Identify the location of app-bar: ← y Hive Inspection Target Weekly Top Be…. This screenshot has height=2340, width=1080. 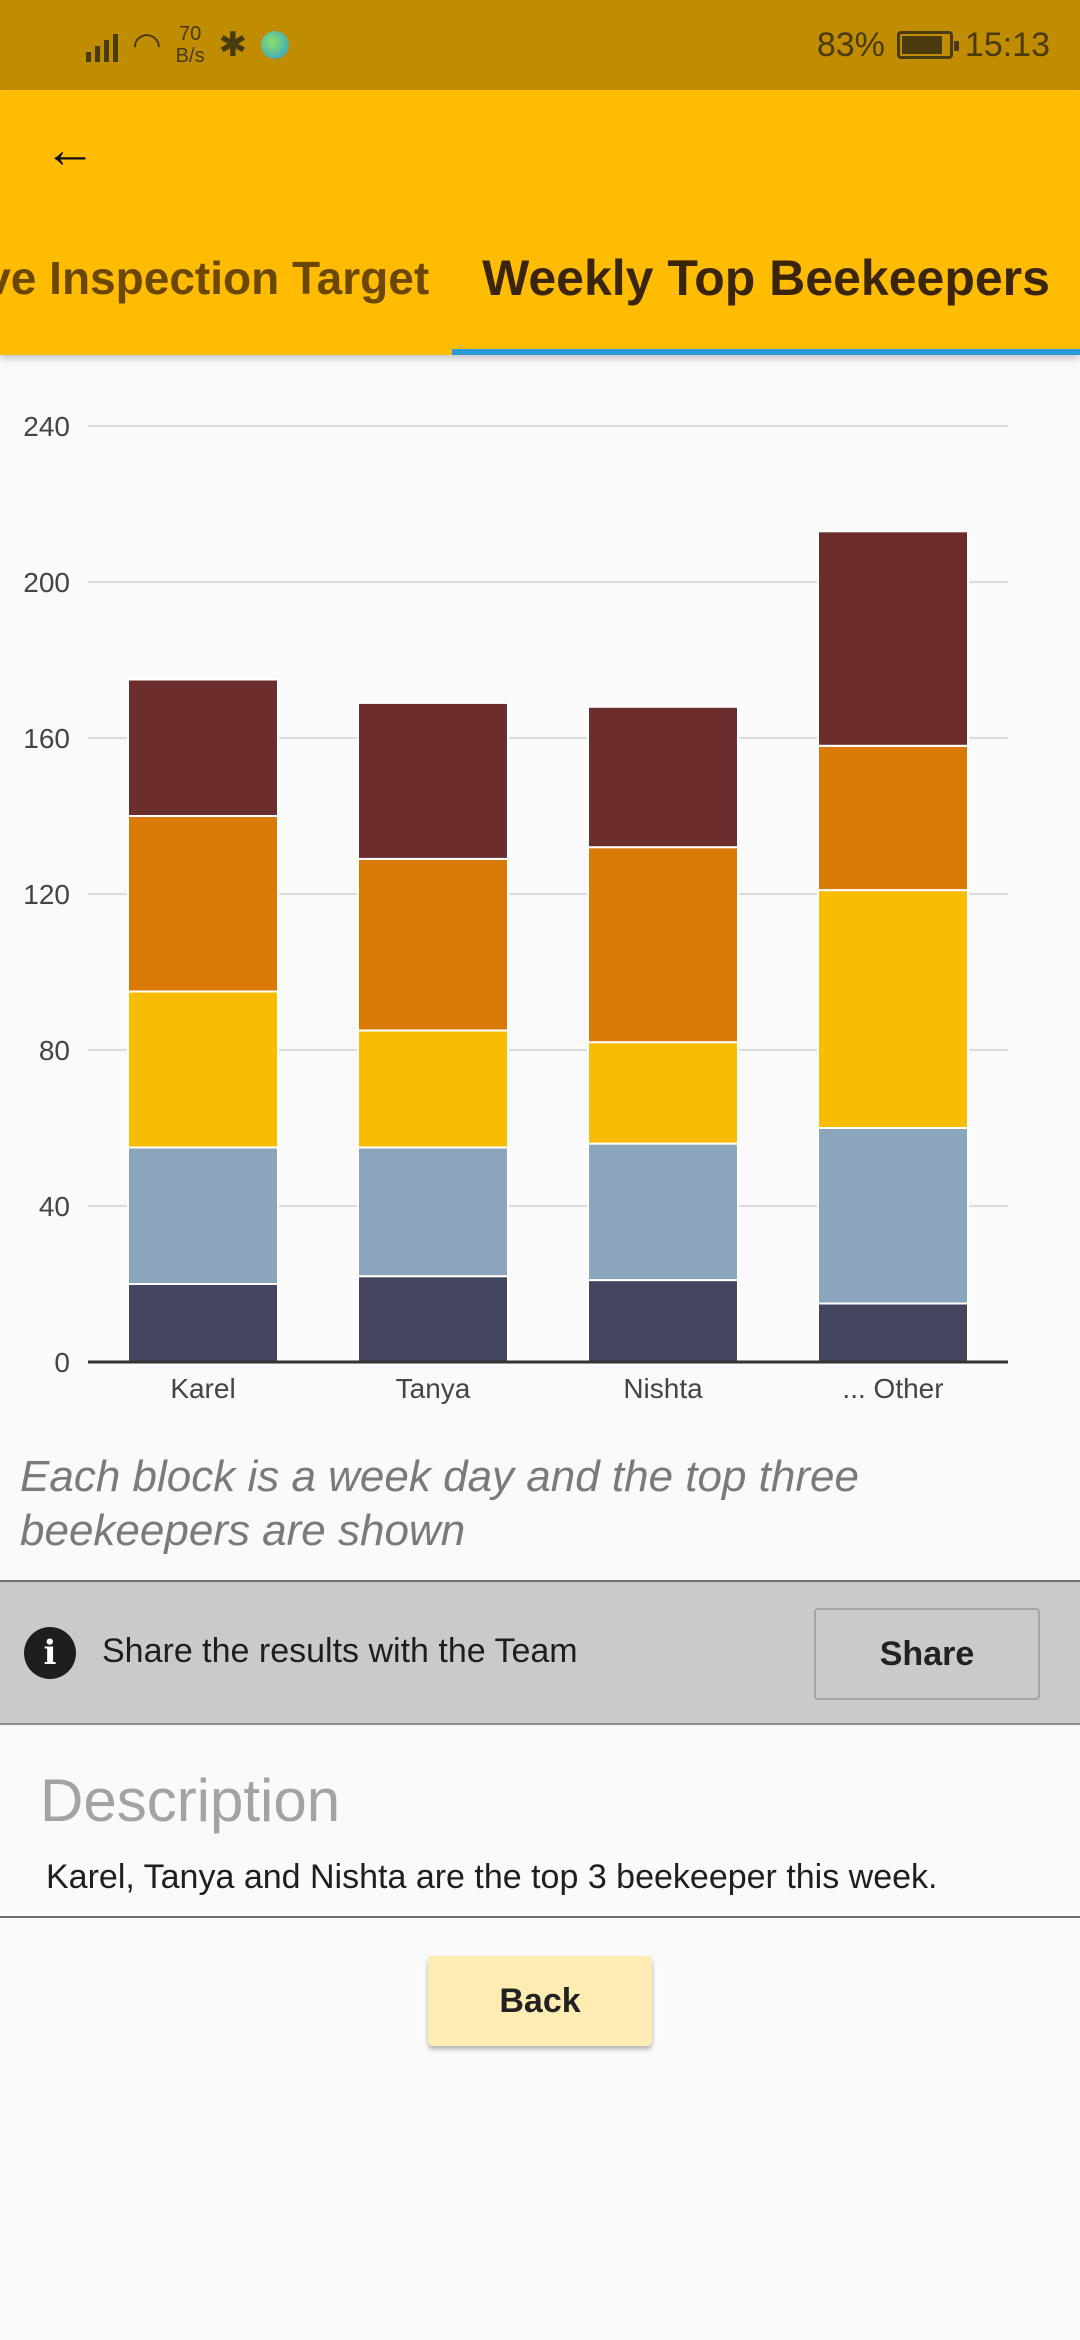
(540, 222).